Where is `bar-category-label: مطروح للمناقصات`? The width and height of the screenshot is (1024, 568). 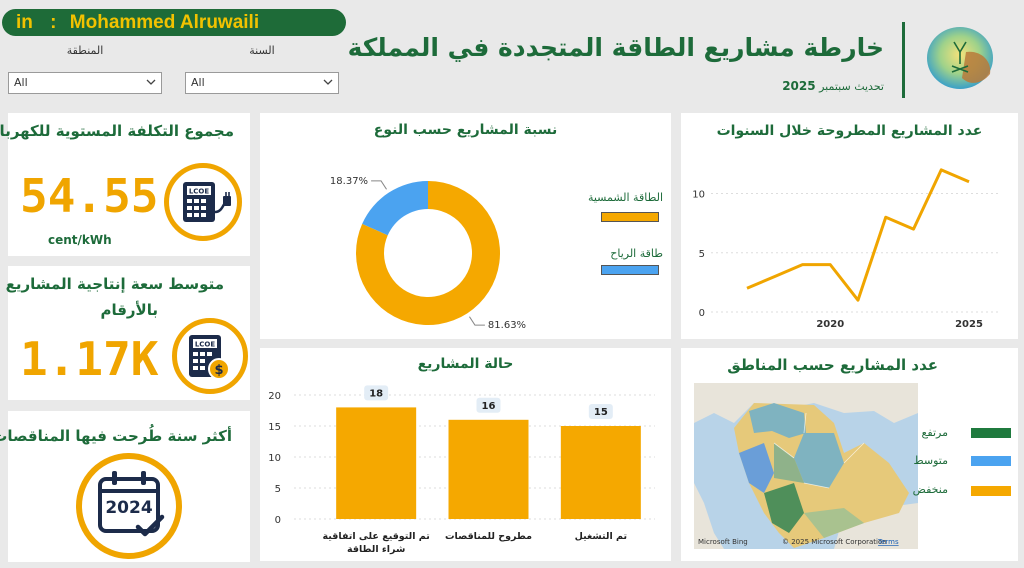
bar-category-label: مطروح للمناقصات is located at coordinates (488, 536).